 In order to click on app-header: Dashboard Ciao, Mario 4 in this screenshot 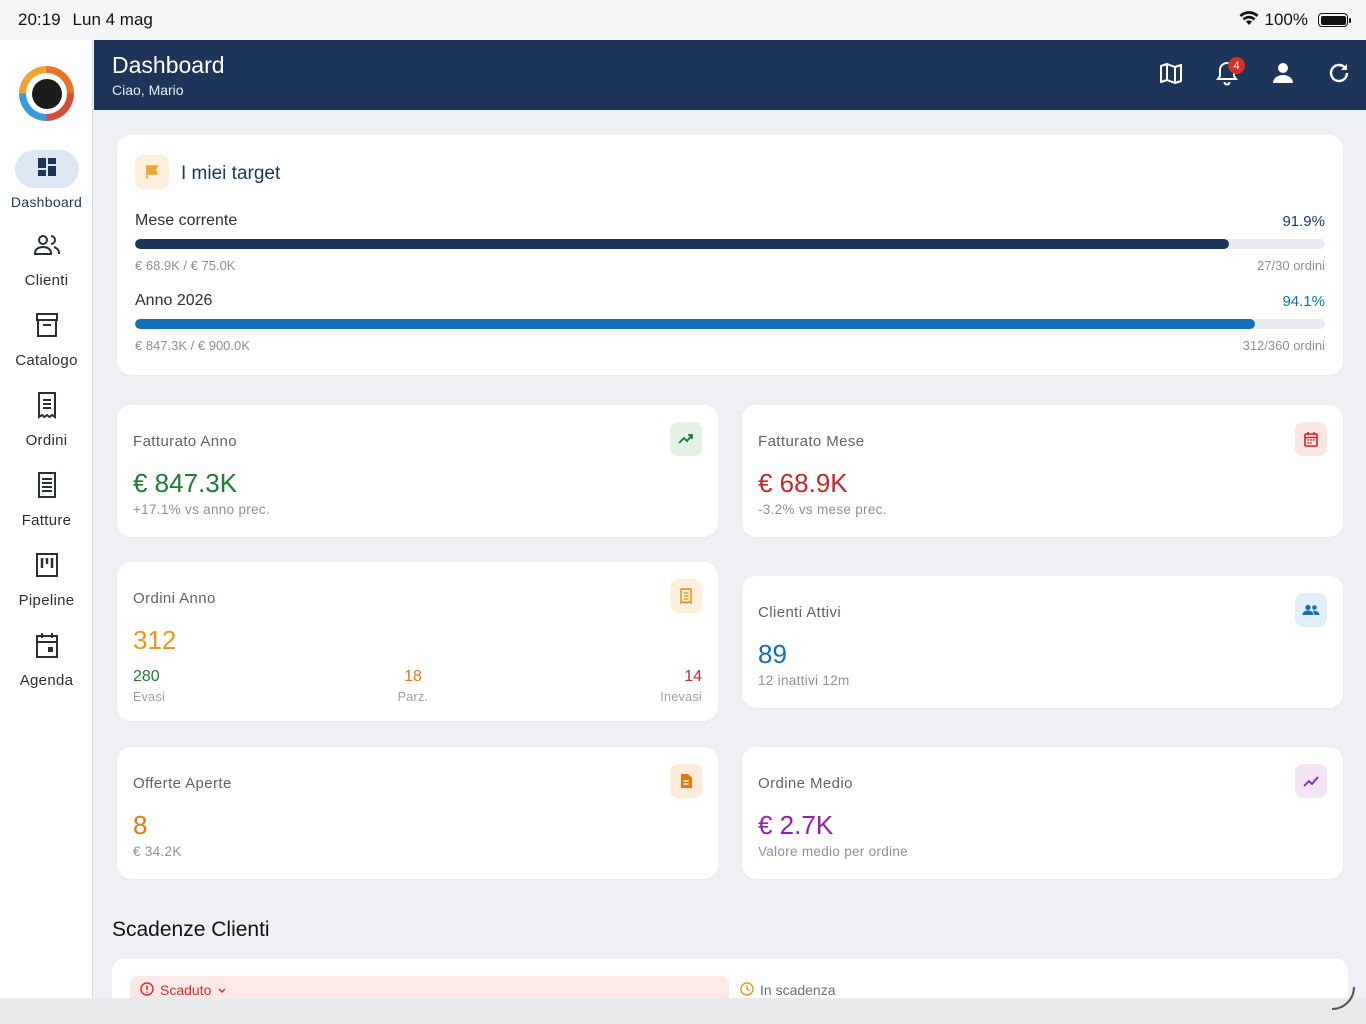, I will do `click(730, 75)`.